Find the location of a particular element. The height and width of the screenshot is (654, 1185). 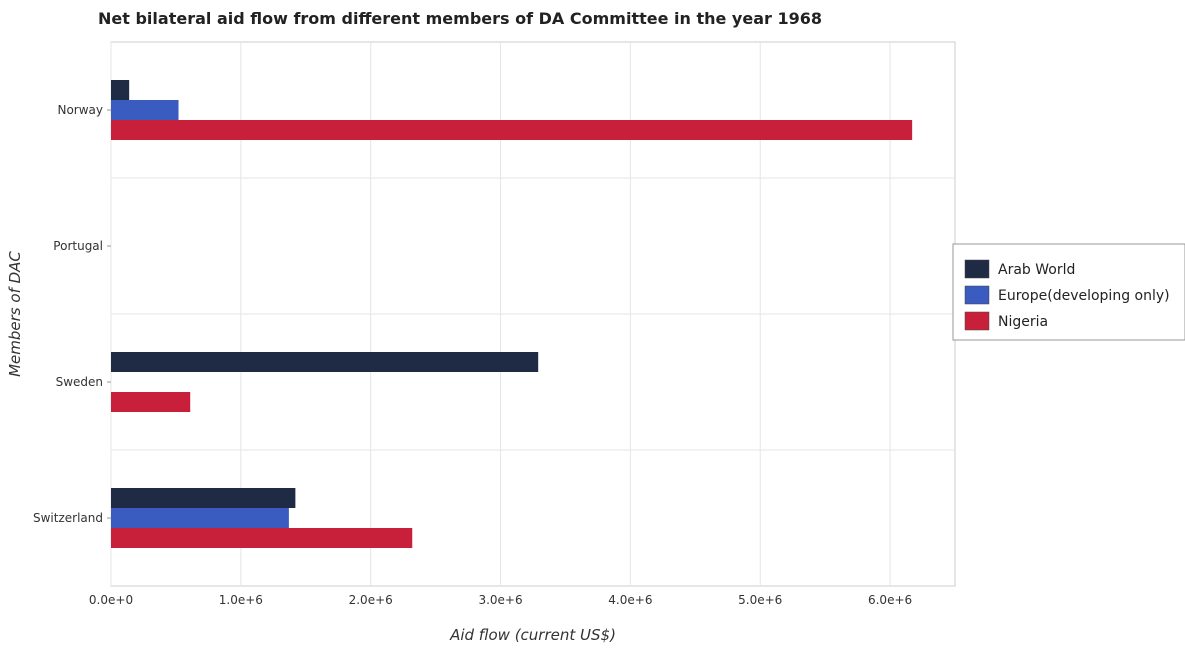

y-tick-label: Switzerland is located at coordinates (68, 518).